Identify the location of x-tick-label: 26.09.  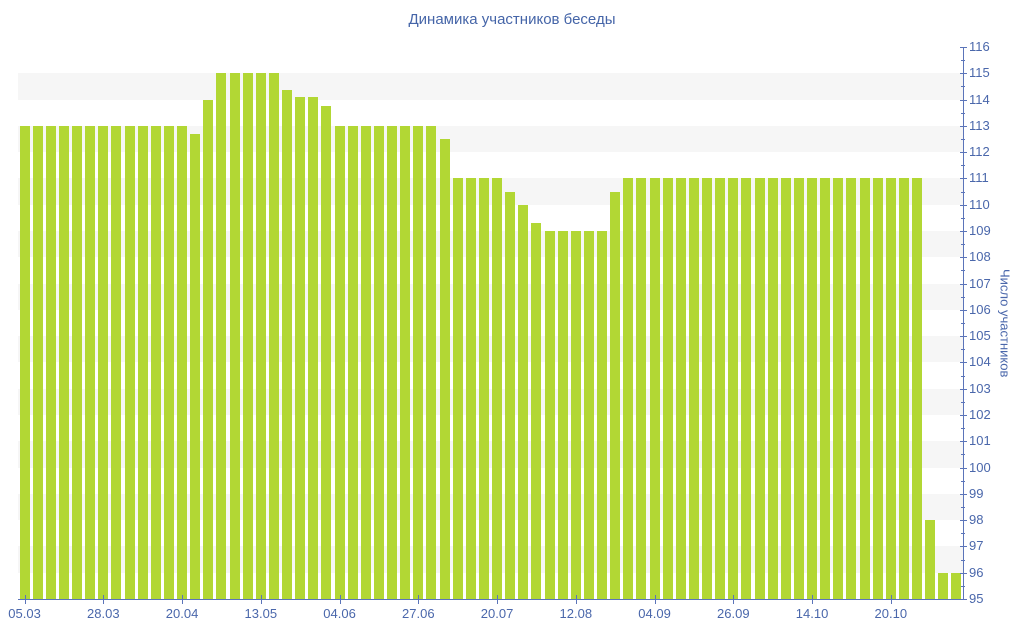
(733, 613).